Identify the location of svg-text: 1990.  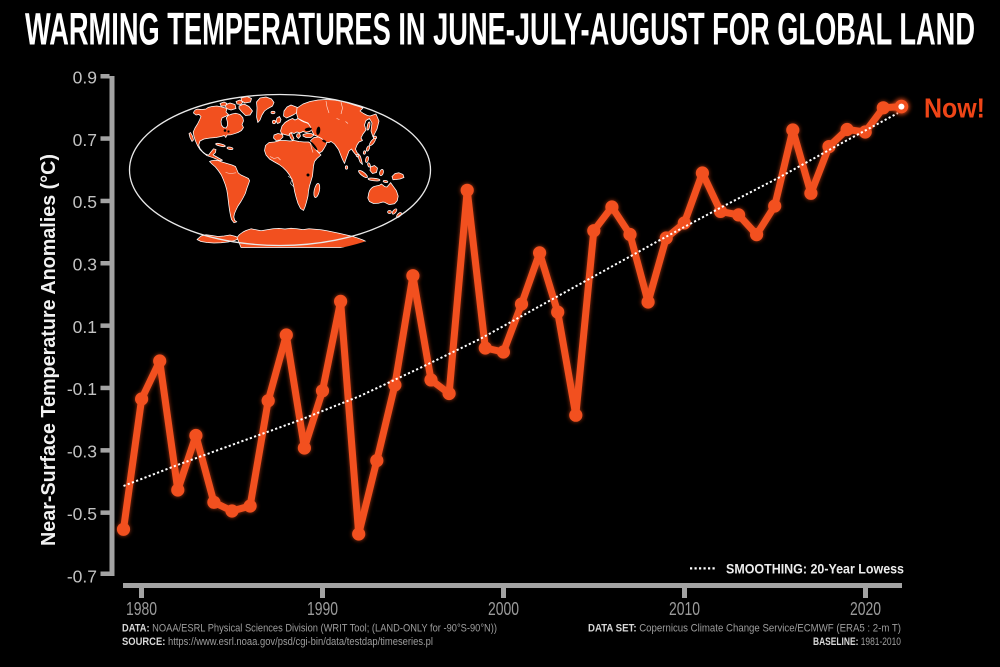
(322, 609).